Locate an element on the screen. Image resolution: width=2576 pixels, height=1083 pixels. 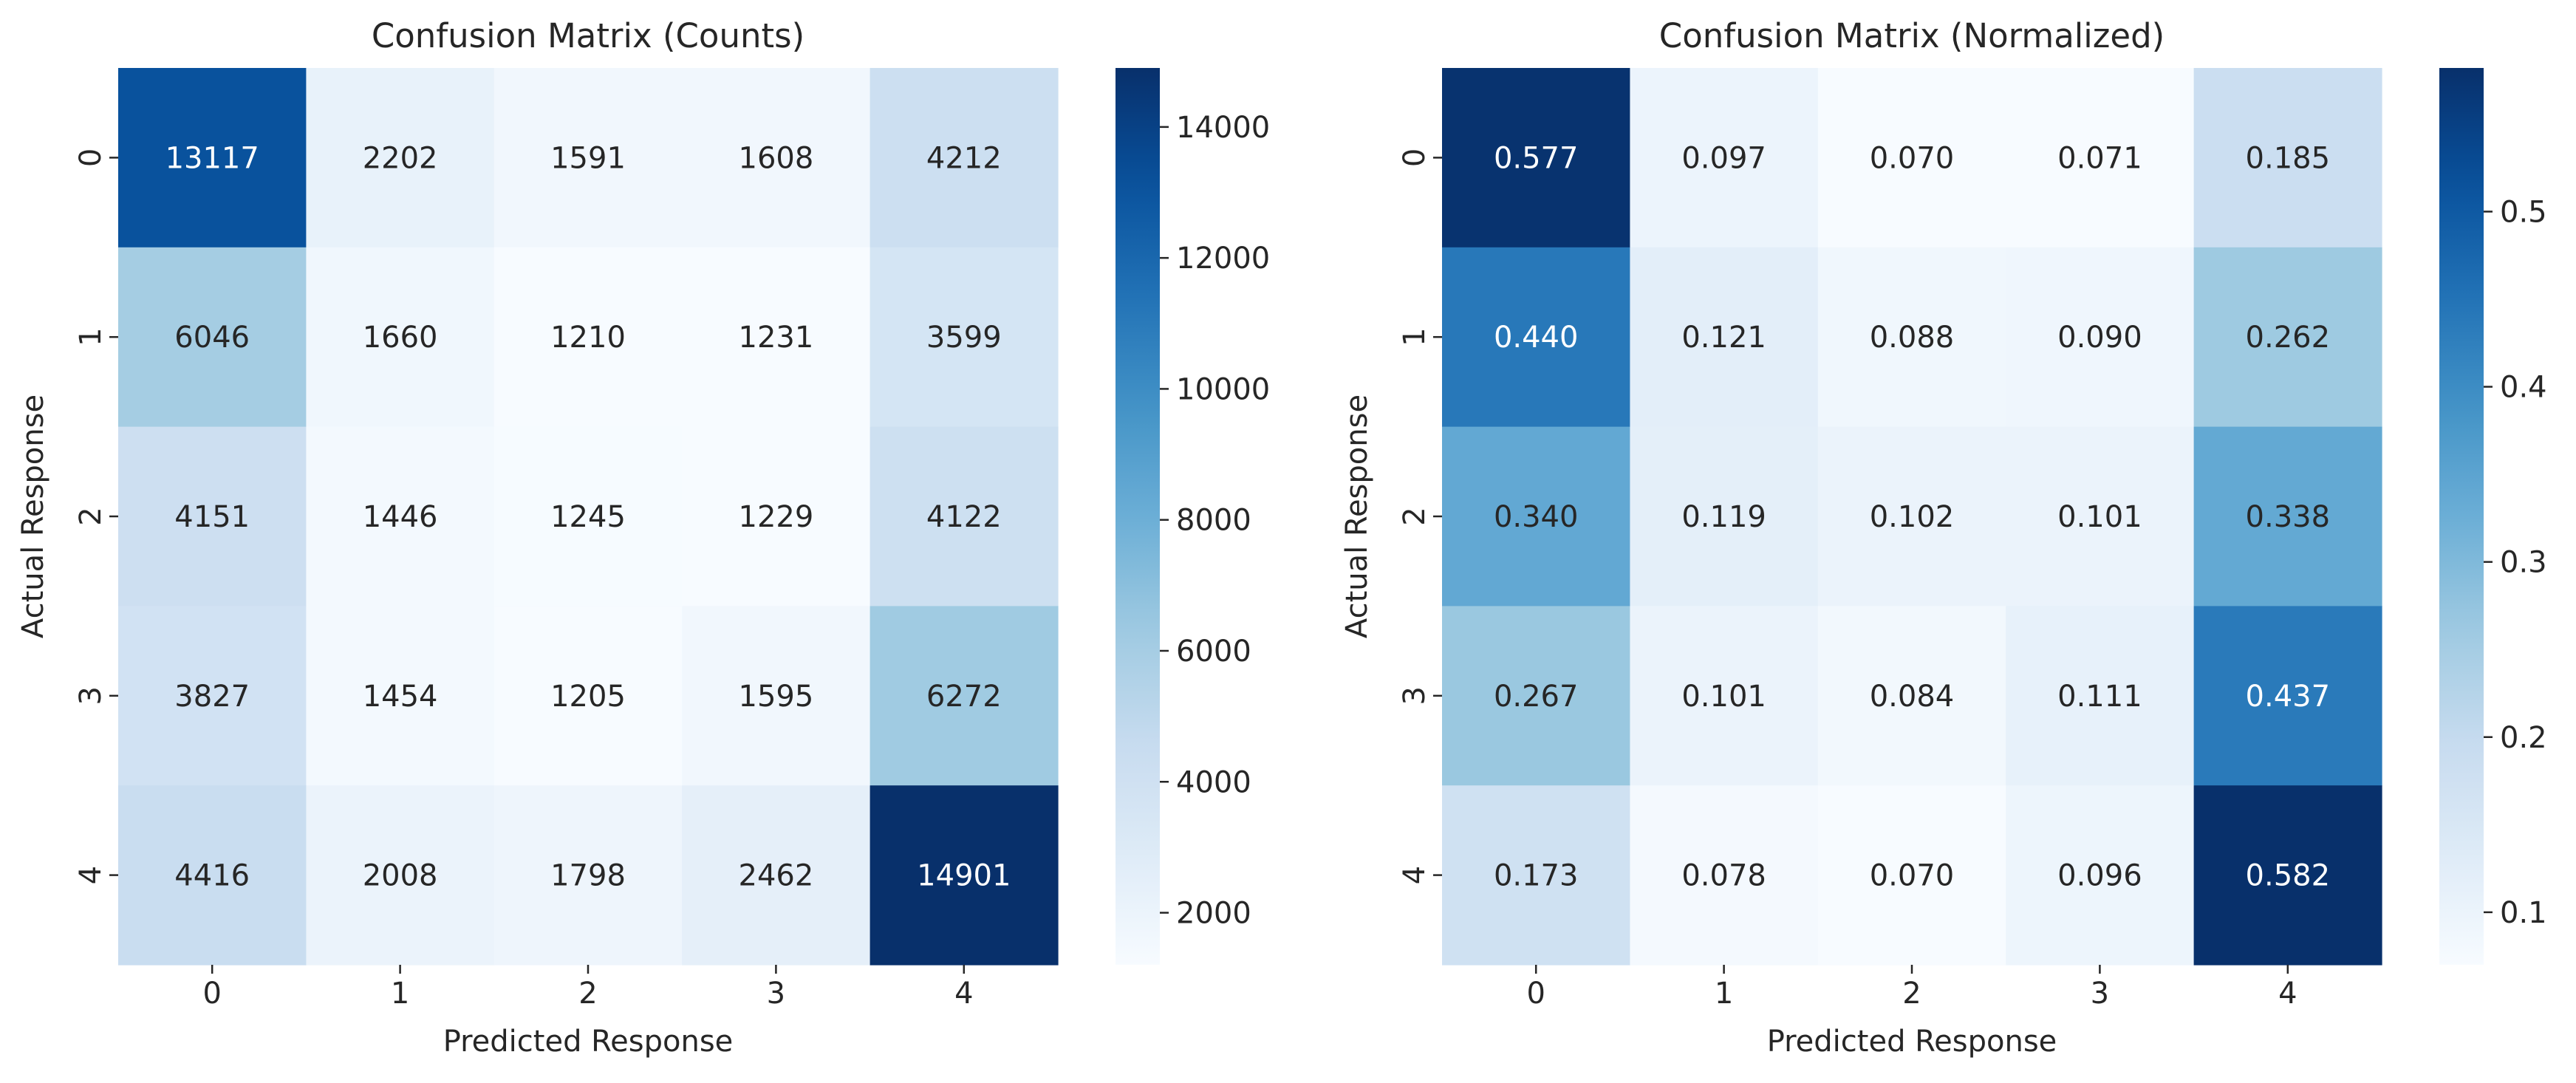
counts-colorbar-tick-label-5: 12000 is located at coordinates (1223, 259).